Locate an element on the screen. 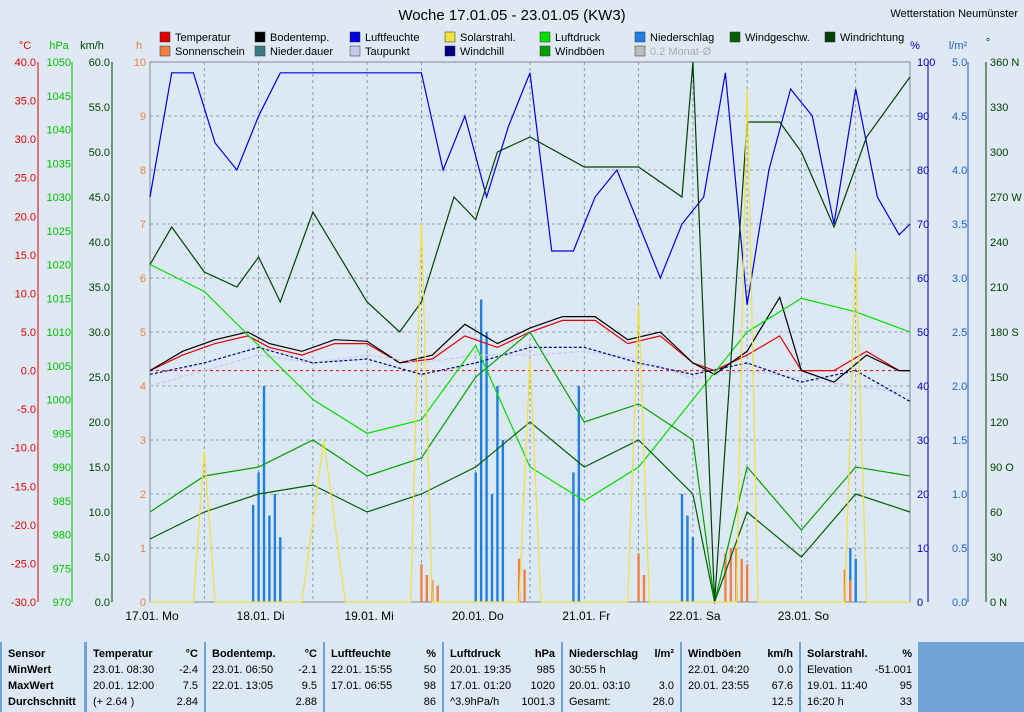 The height and width of the screenshot is (712, 1024). legend-label: Windböen is located at coordinates (580, 52).